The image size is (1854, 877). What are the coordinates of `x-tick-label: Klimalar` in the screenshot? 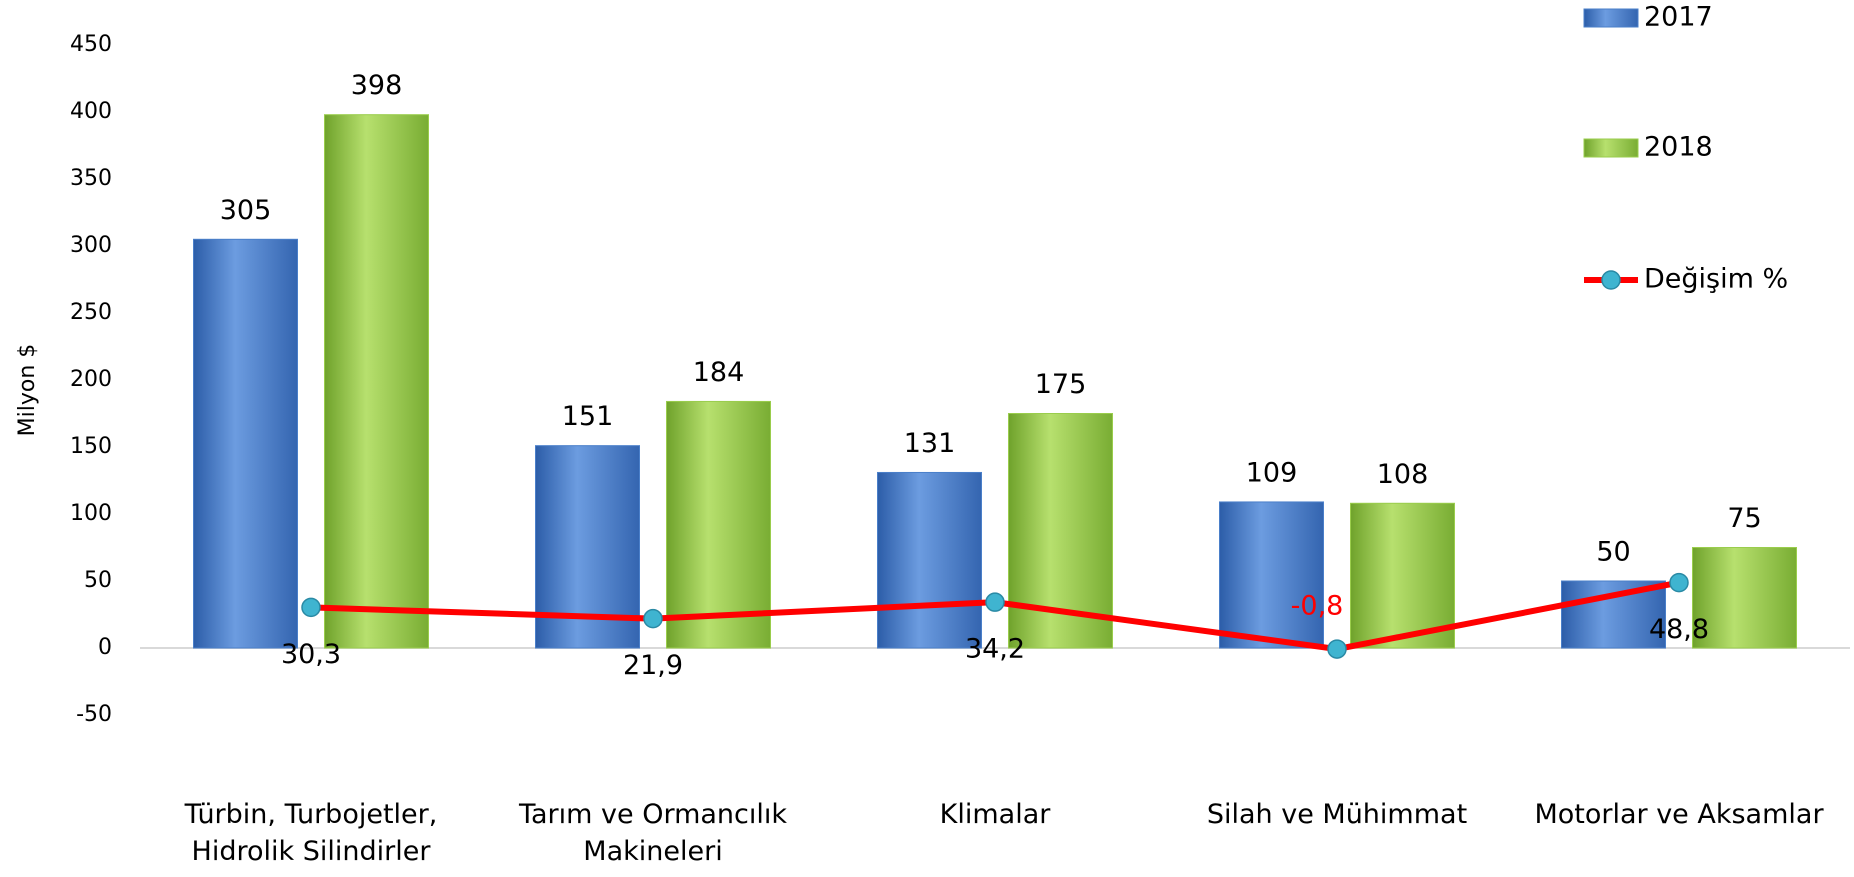 It's located at (996, 814).